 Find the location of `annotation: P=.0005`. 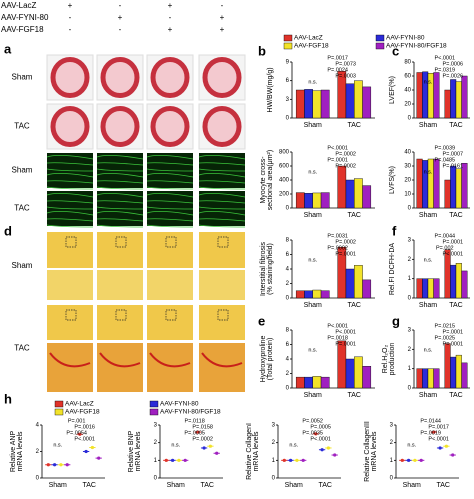

annotation: P=.0005 is located at coordinates (194, 433).